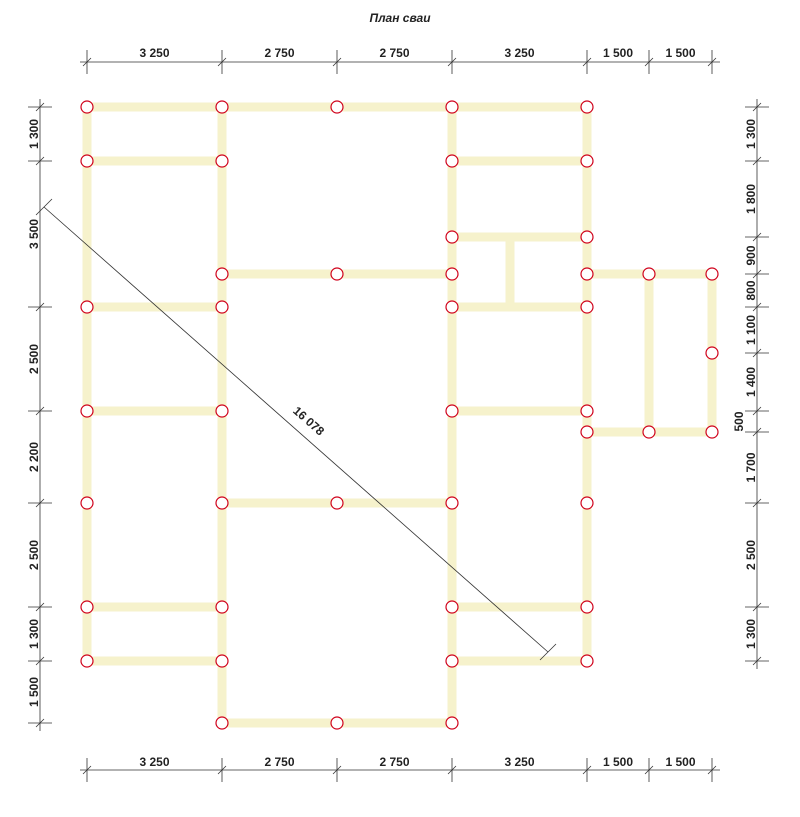 The height and width of the screenshot is (817, 800). I want to click on dim-label: 1 700, so click(751, 467).